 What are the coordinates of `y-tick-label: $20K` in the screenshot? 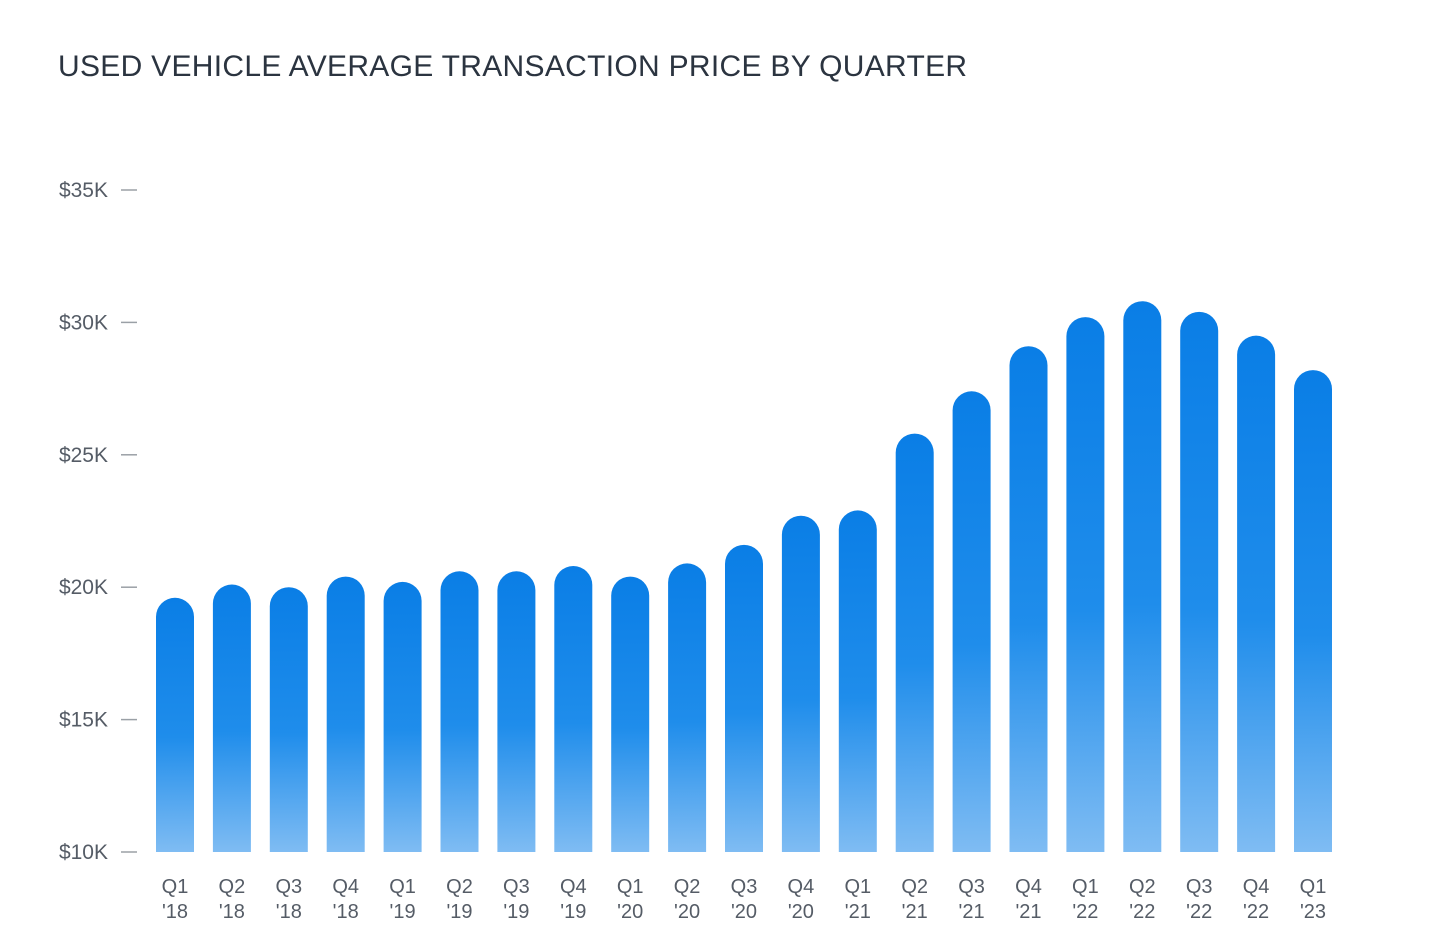 It's located at (83, 587).